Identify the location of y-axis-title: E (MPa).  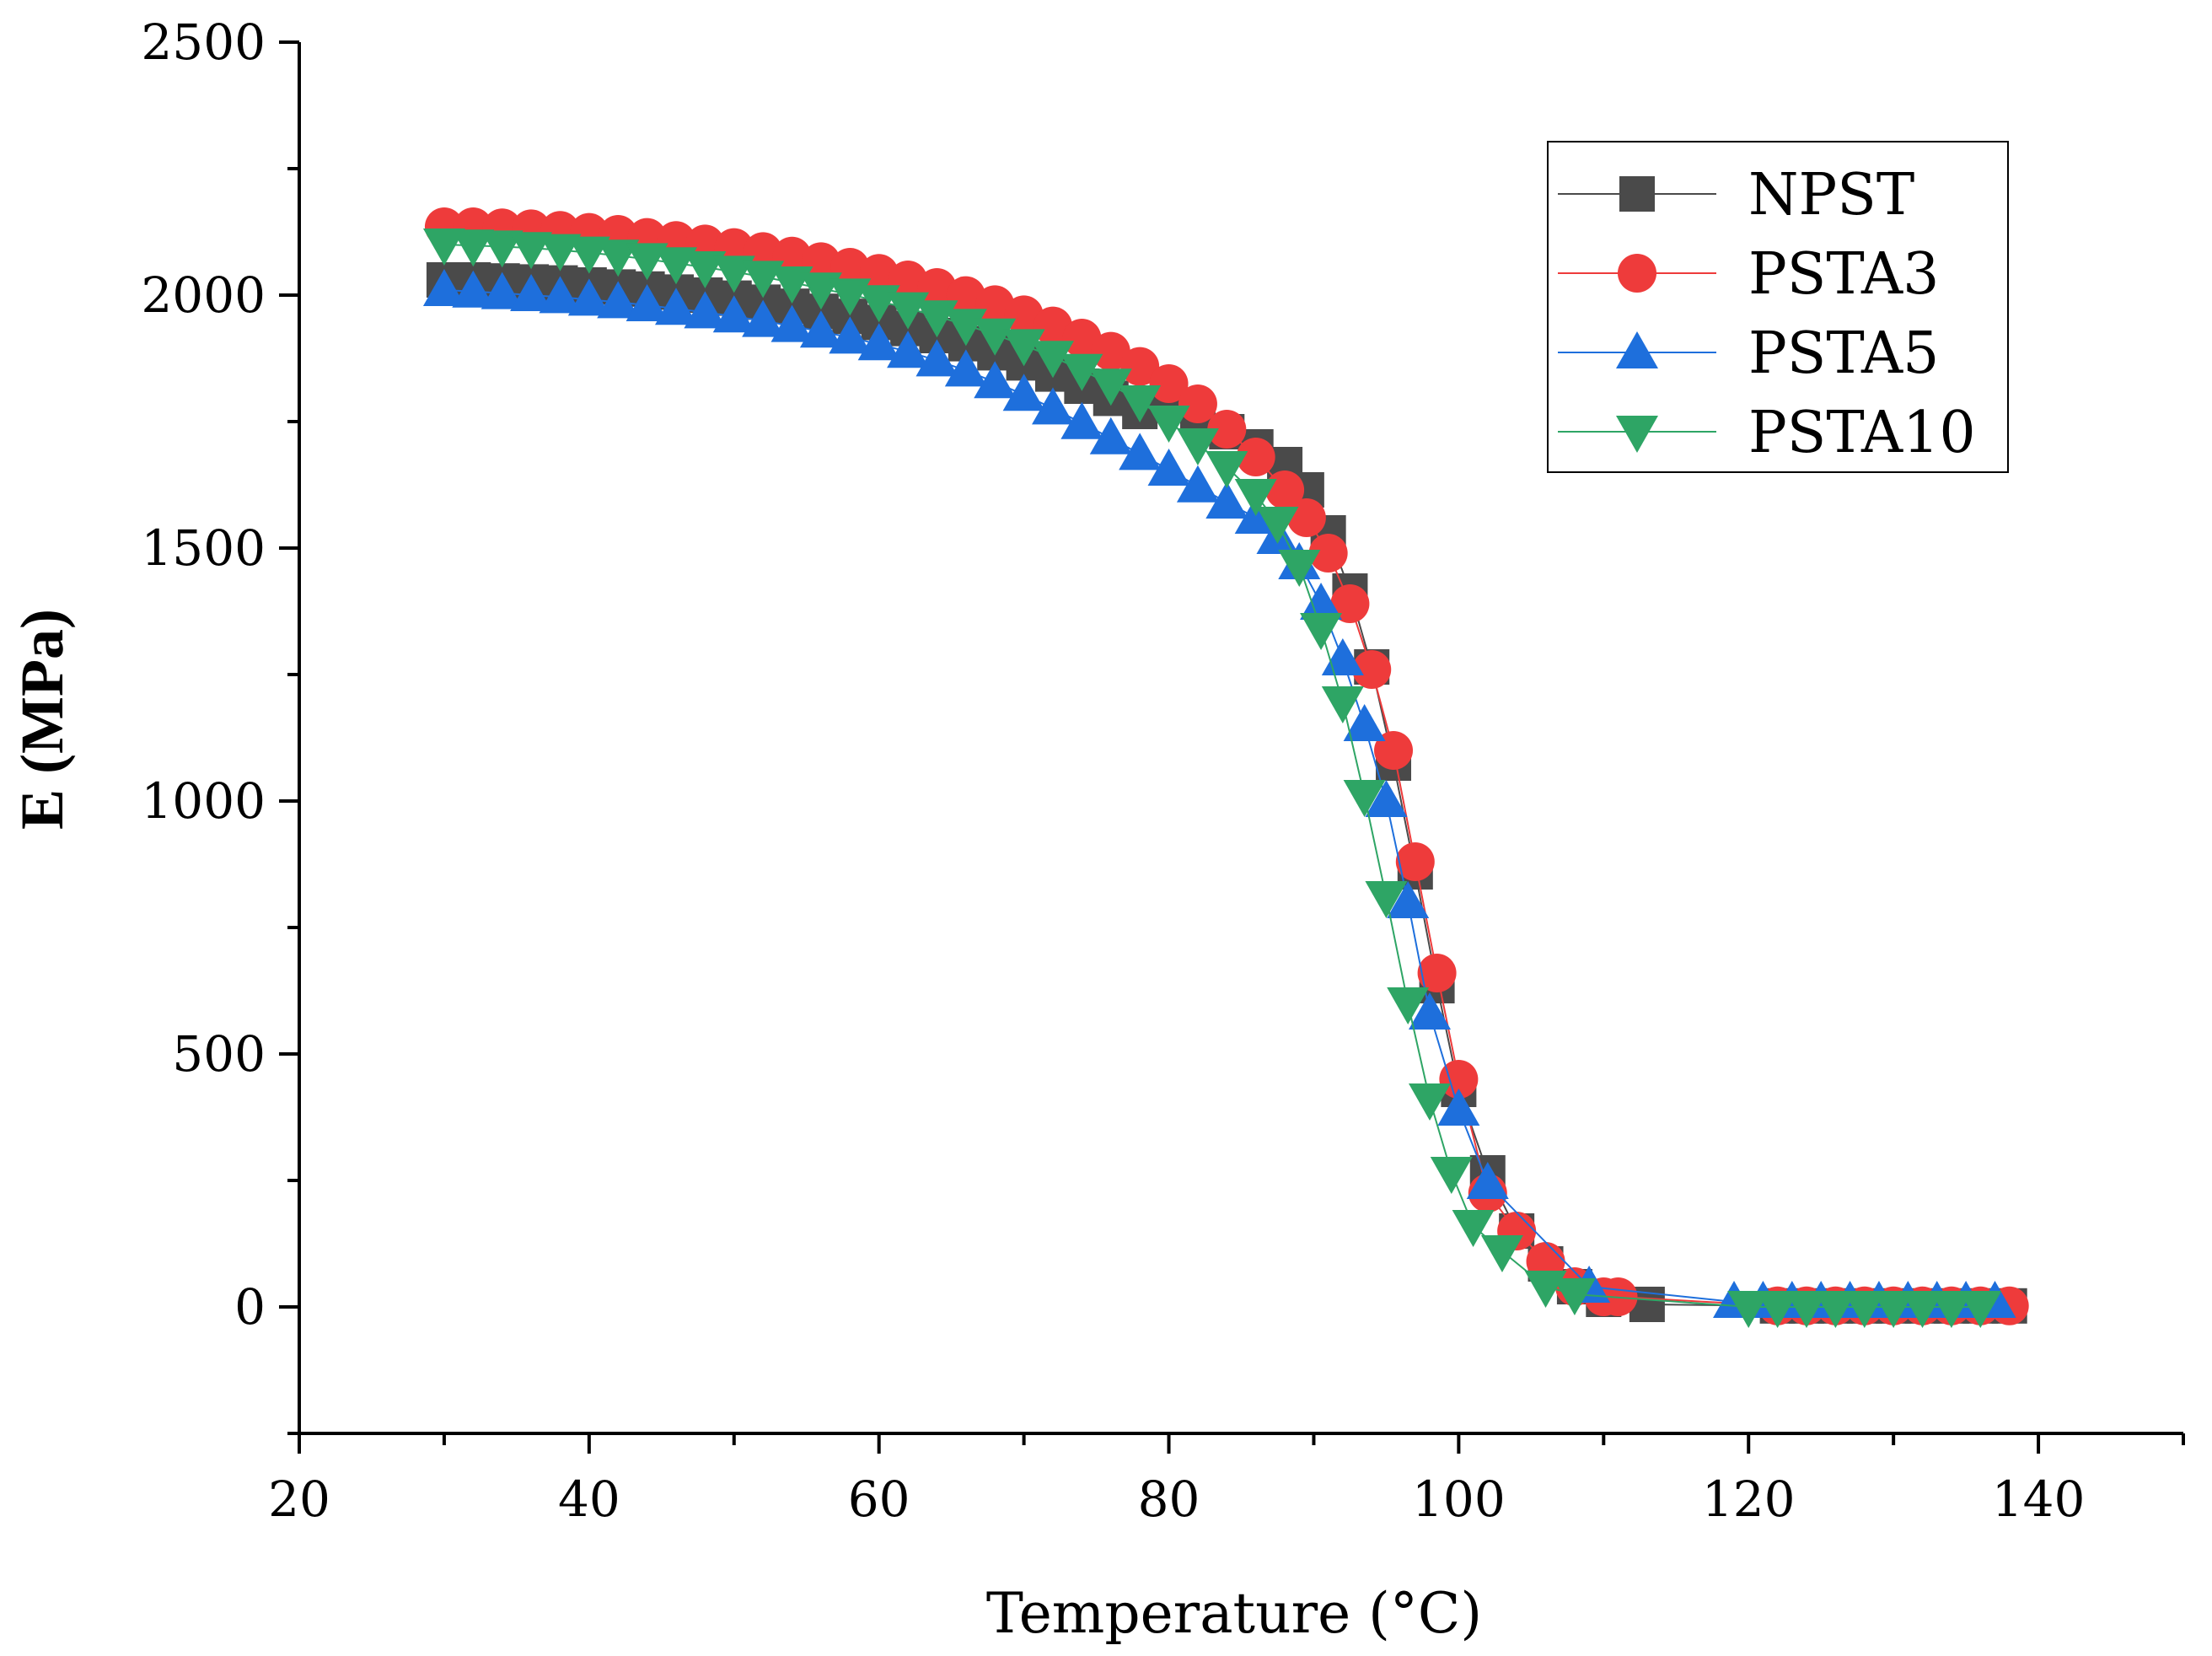
(42, 719).